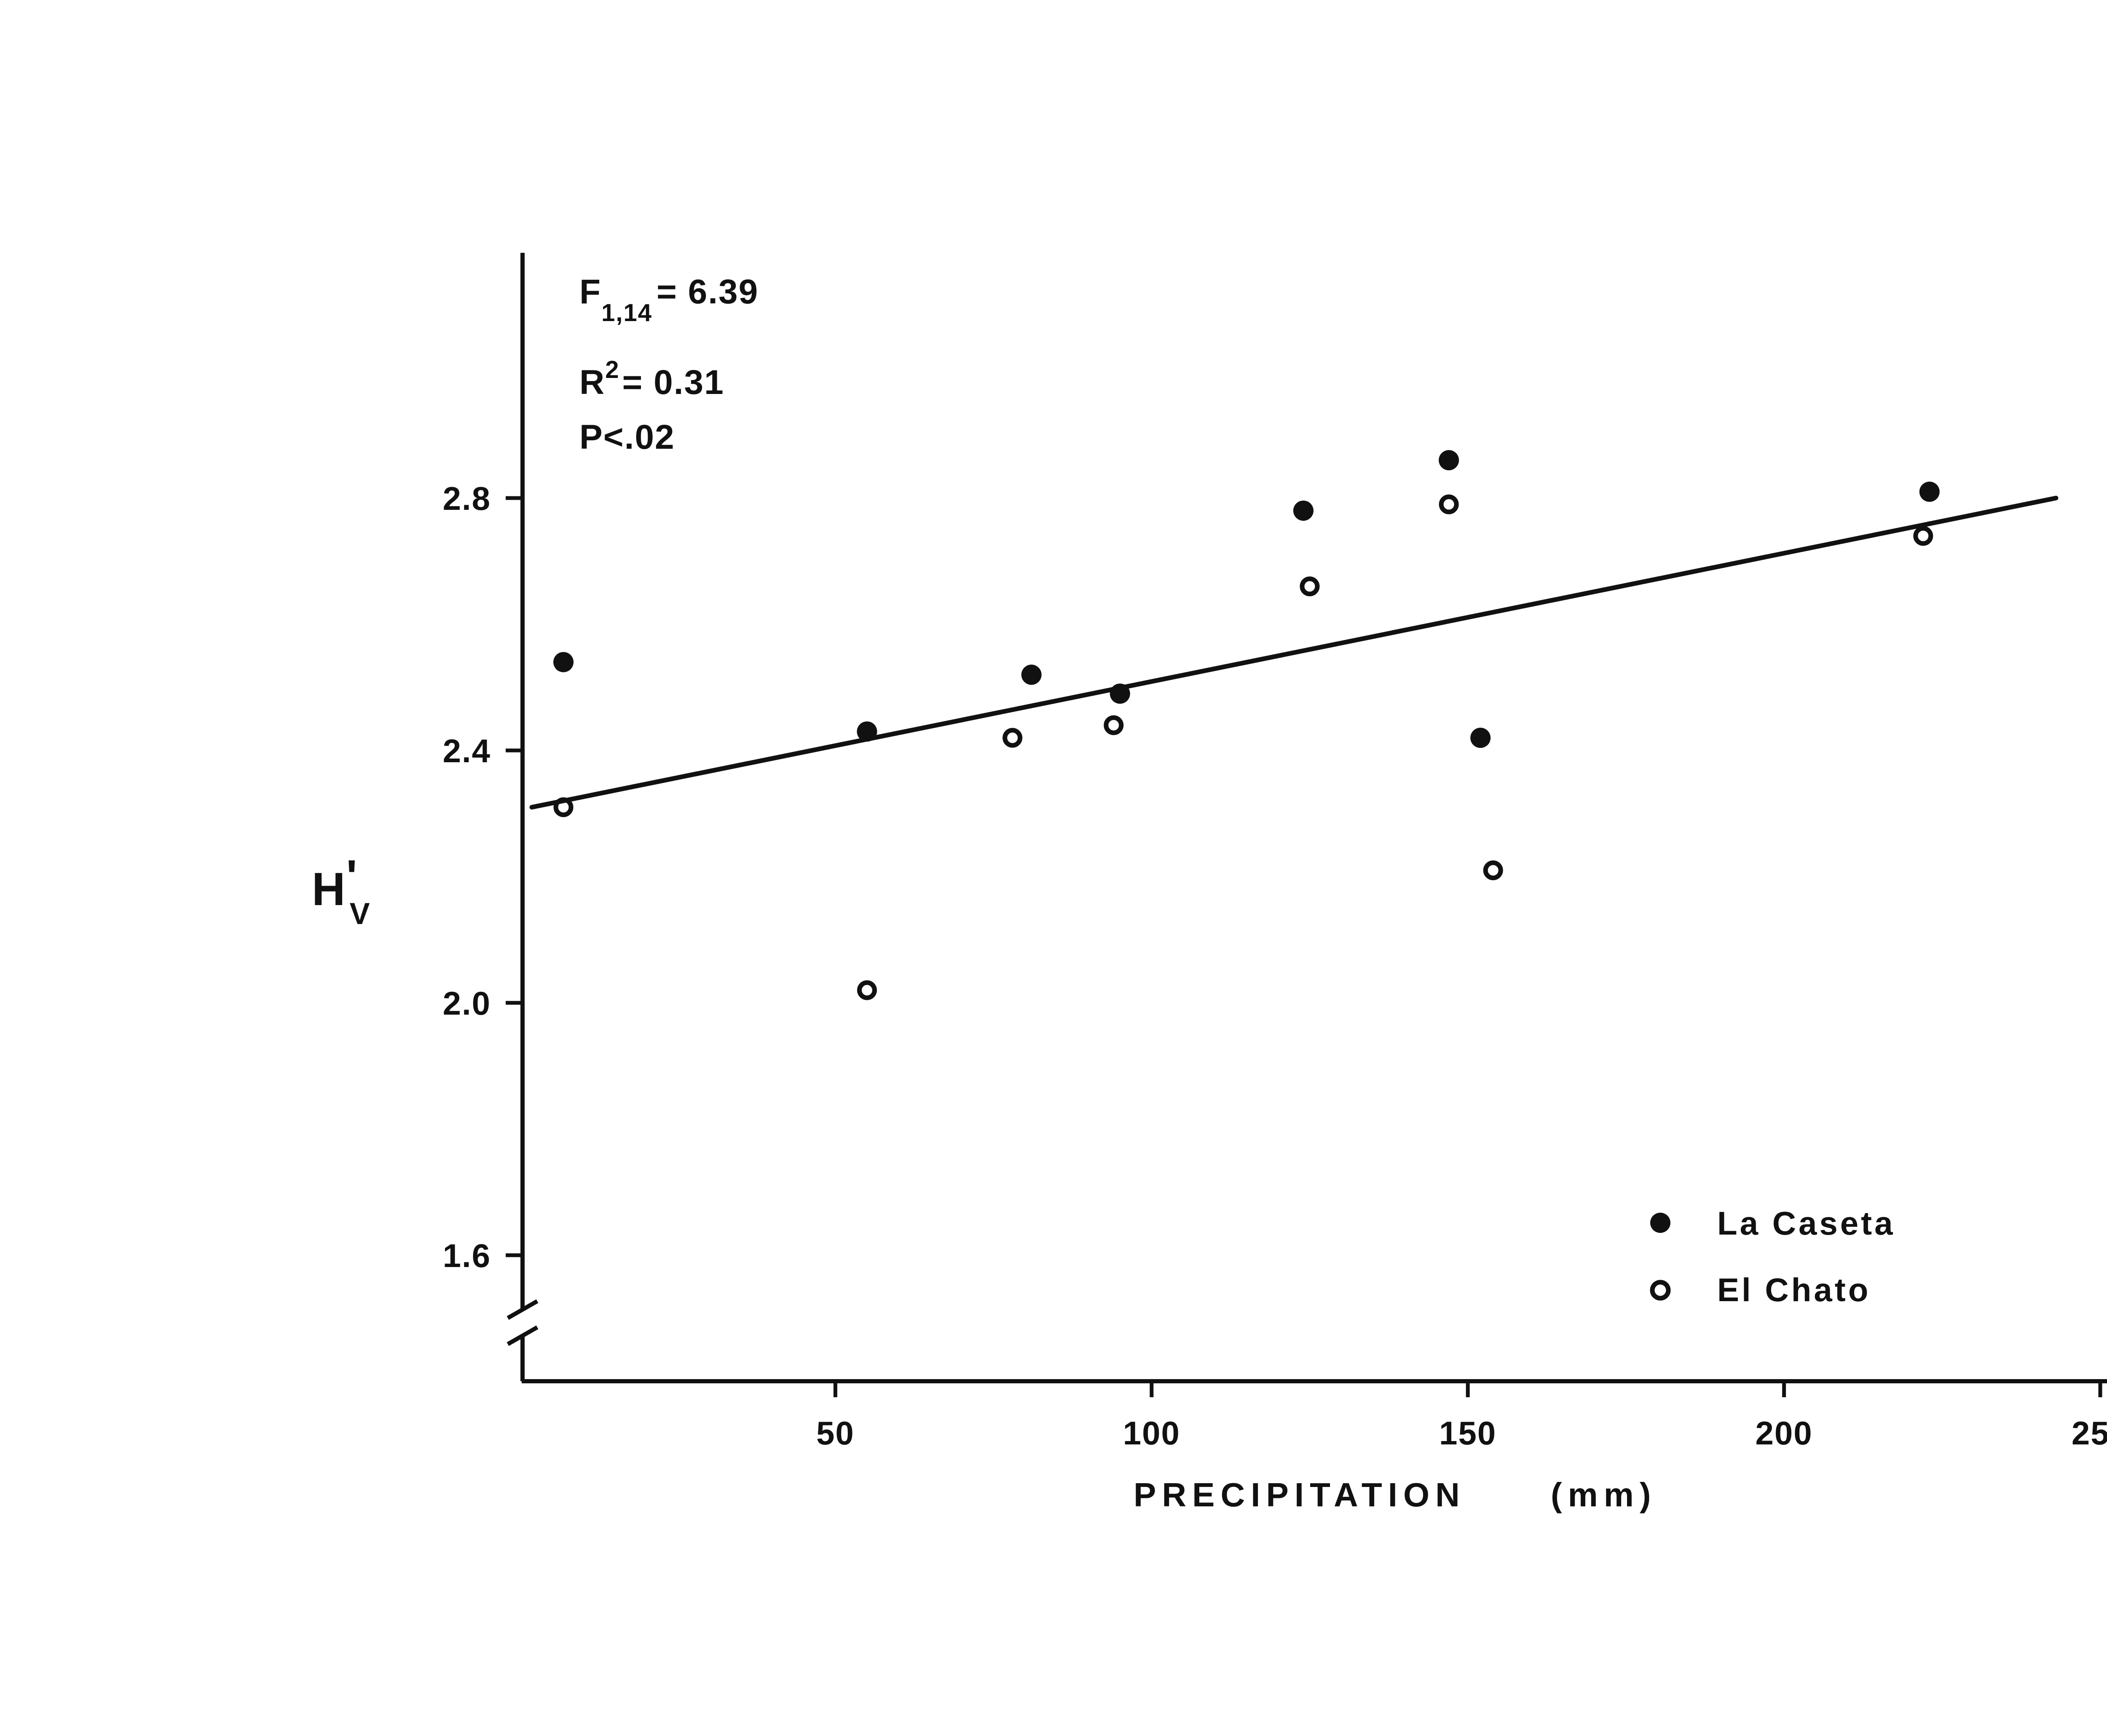 This screenshot has height=1736, width=2107. What do you see at coordinates (1660, 1223) in the screenshot?
I see `legend-marker-la-caseta` at bounding box center [1660, 1223].